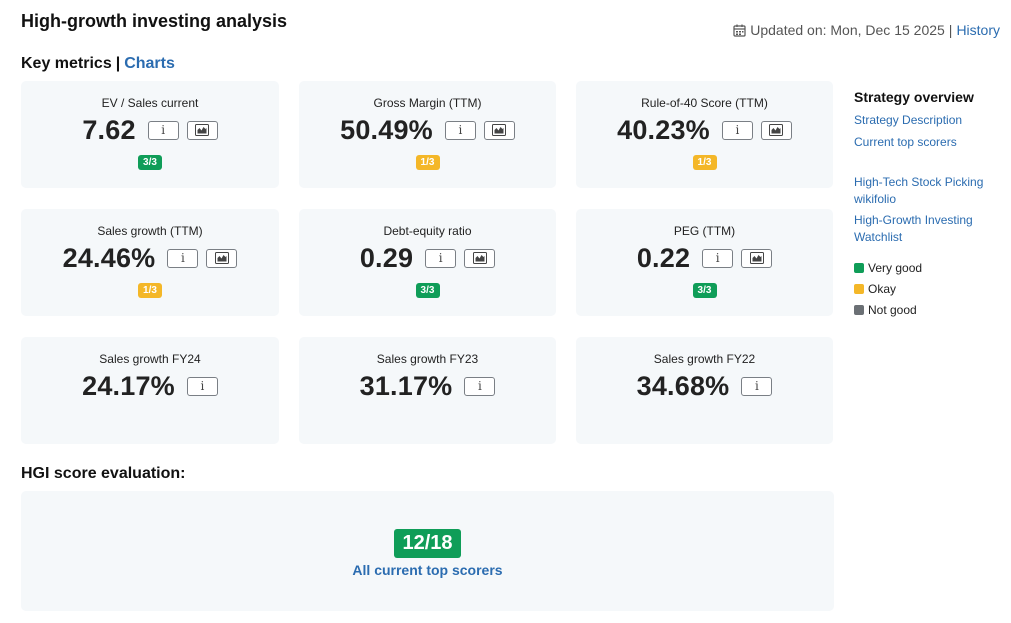  I want to click on metric-card: Debt-equity ratio 0.29 i 3/3, so click(427, 262).